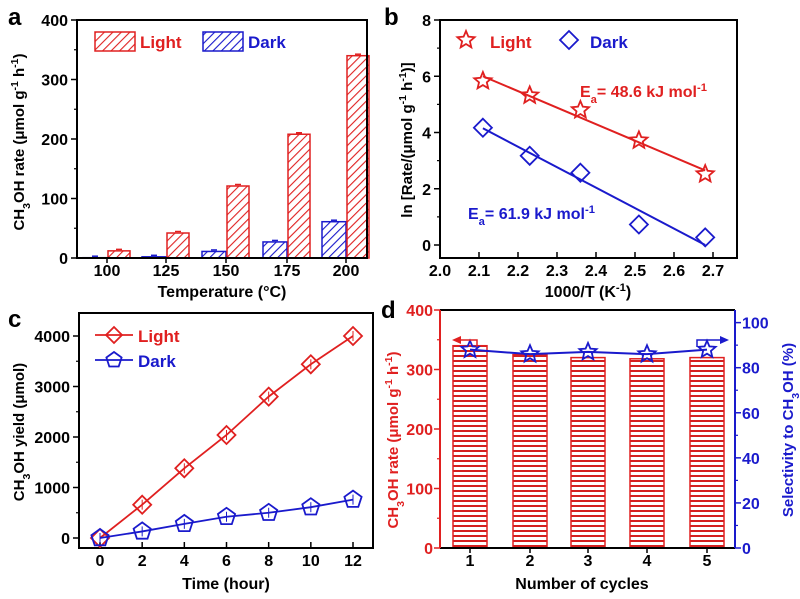  What do you see at coordinates (115, 41) in the screenshot?
I see `legend-swatch-light` at bounding box center [115, 41].